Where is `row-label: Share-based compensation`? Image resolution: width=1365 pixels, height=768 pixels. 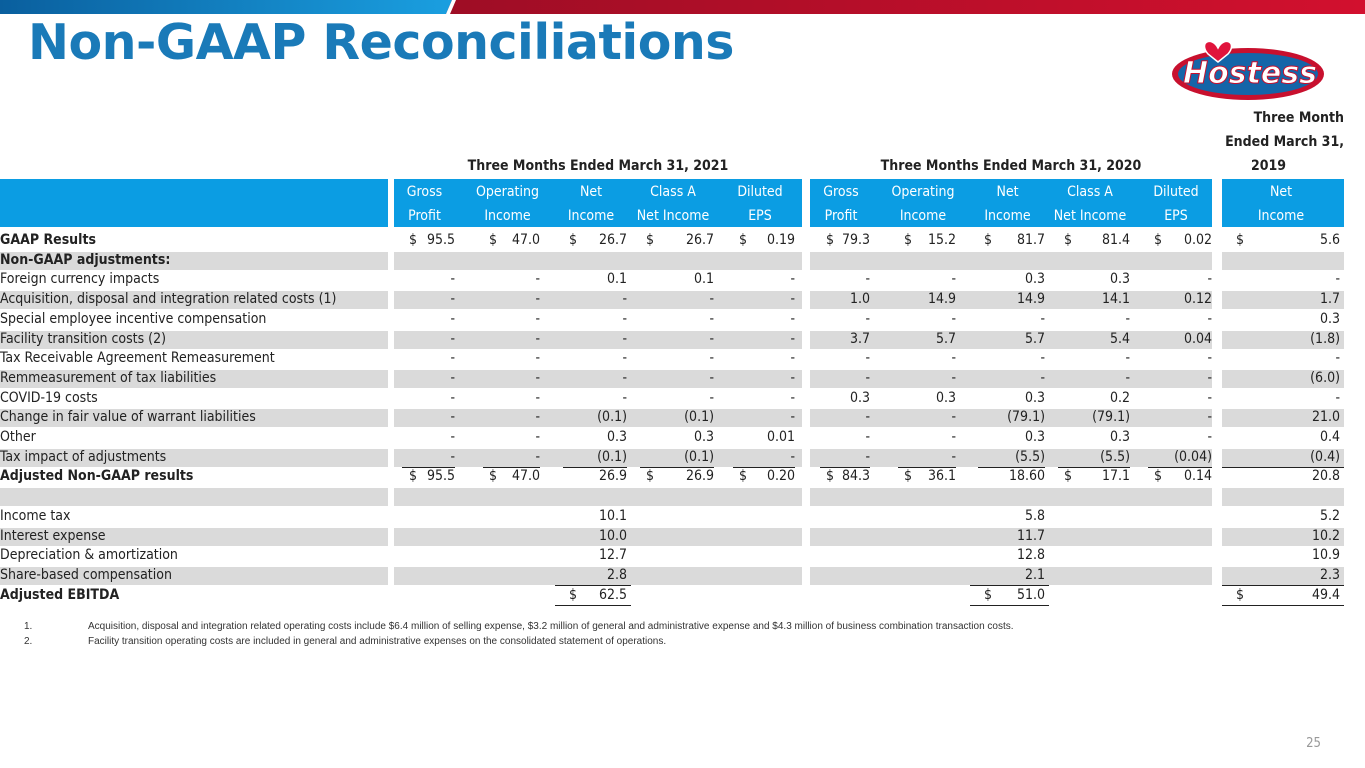
row-label: Share-based compensation is located at coordinates (86, 574).